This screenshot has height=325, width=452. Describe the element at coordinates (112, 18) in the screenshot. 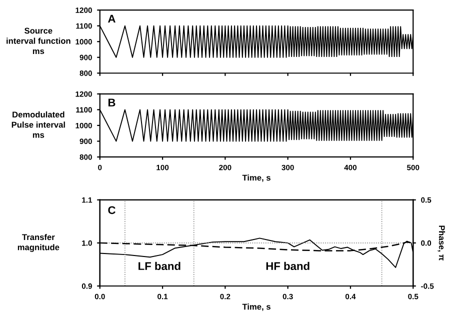

I see `annotation: A` at that location.